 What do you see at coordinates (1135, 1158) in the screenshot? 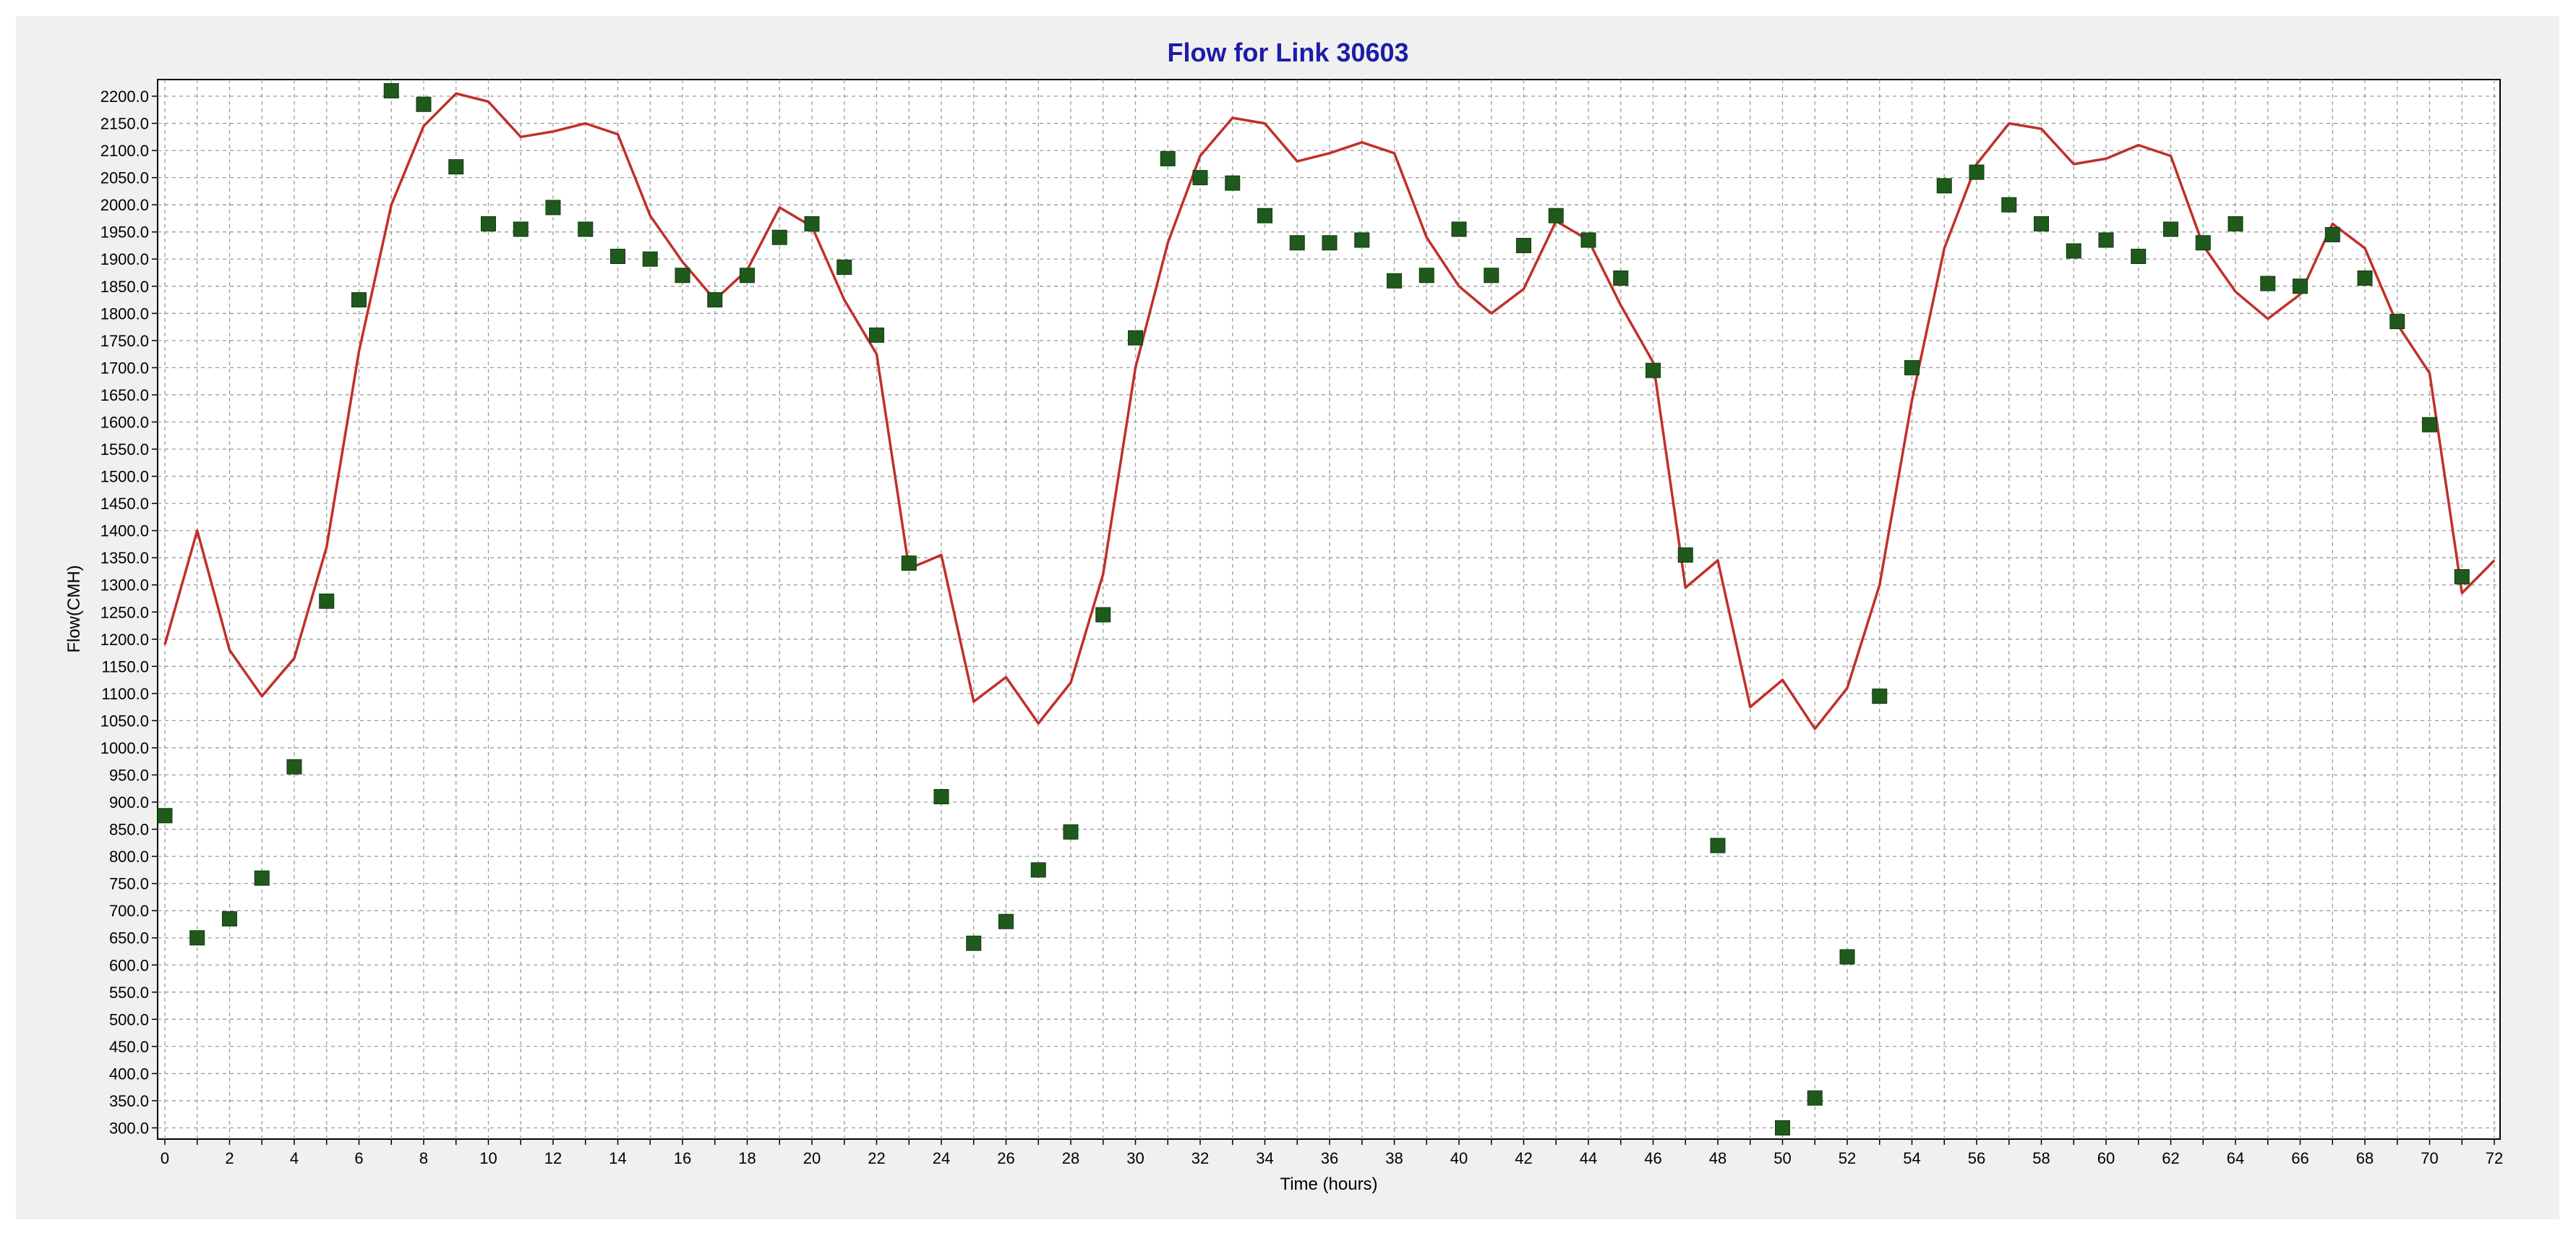
I see `x-tick-label: 30` at bounding box center [1135, 1158].